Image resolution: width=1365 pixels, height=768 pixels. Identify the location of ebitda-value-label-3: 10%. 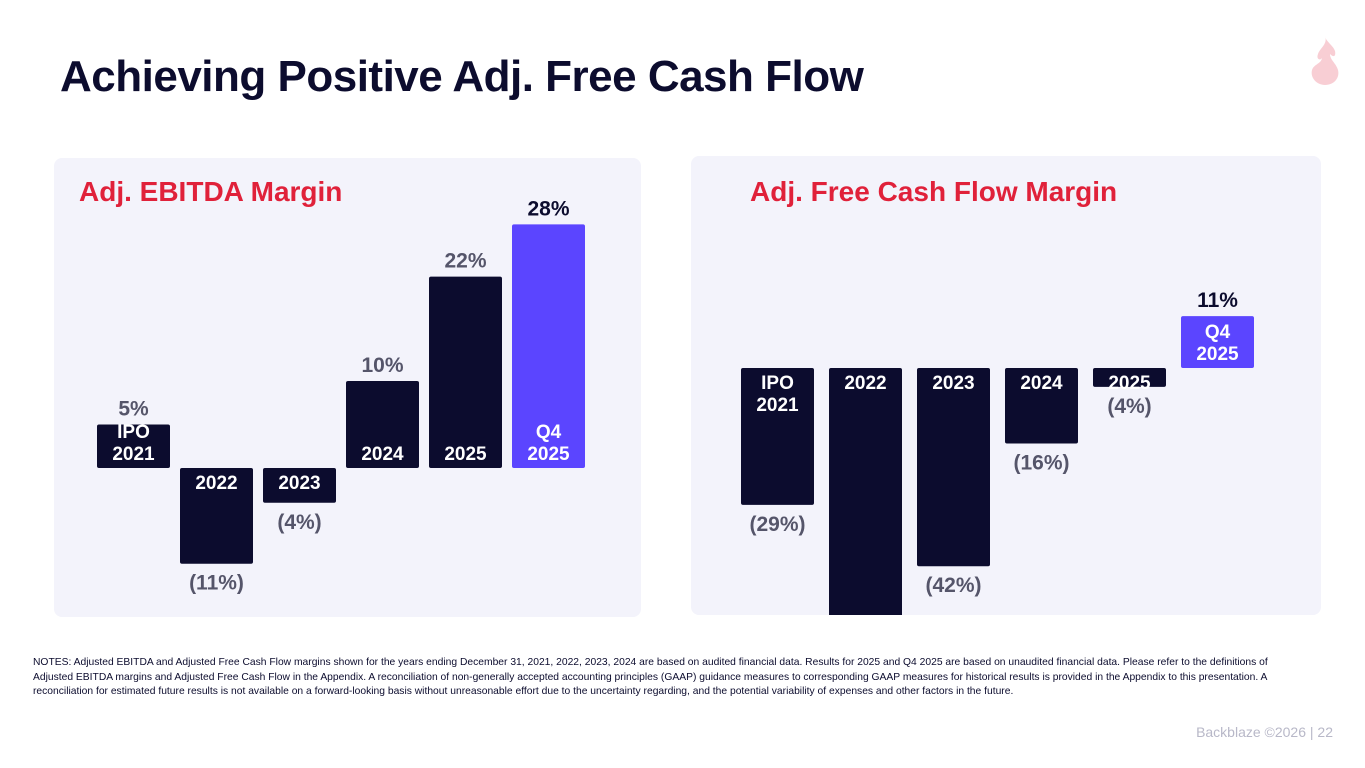
(382, 365).